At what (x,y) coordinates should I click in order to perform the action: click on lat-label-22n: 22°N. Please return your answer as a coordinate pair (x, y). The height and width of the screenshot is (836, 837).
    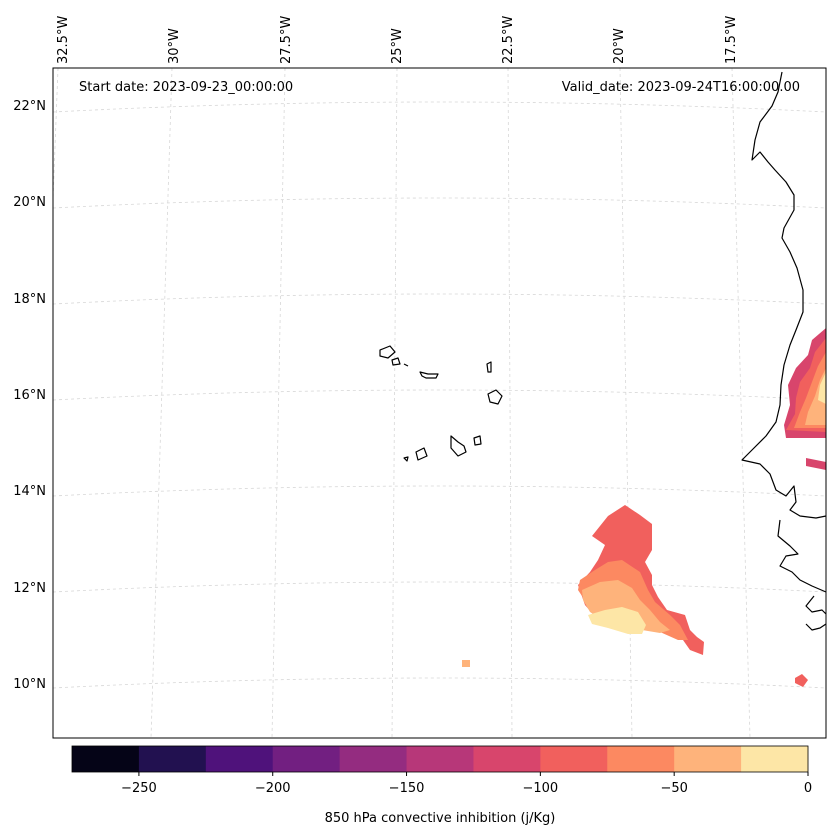
    Looking at the image, I should click on (29, 106).